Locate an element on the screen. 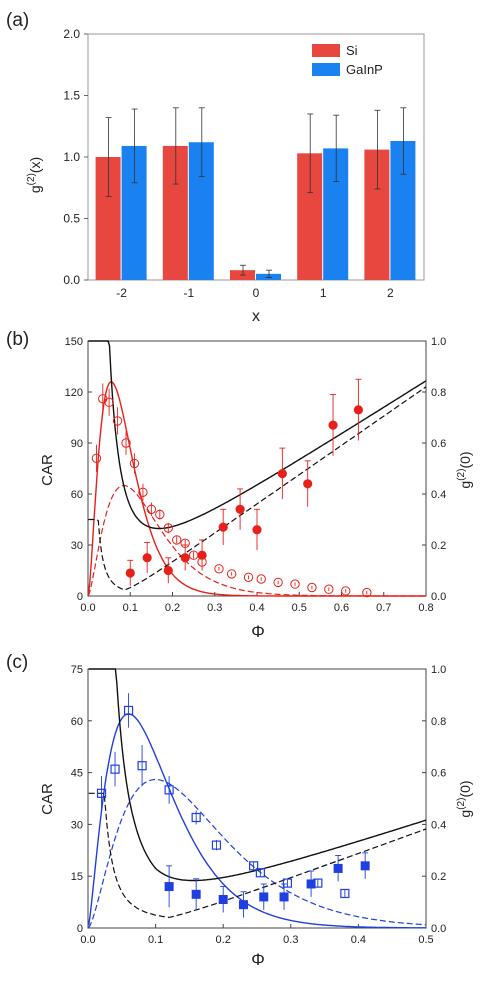 Image resolution: width=491 pixels, height=984 pixels. y-tick-label: 2.0 is located at coordinates (71, 34).